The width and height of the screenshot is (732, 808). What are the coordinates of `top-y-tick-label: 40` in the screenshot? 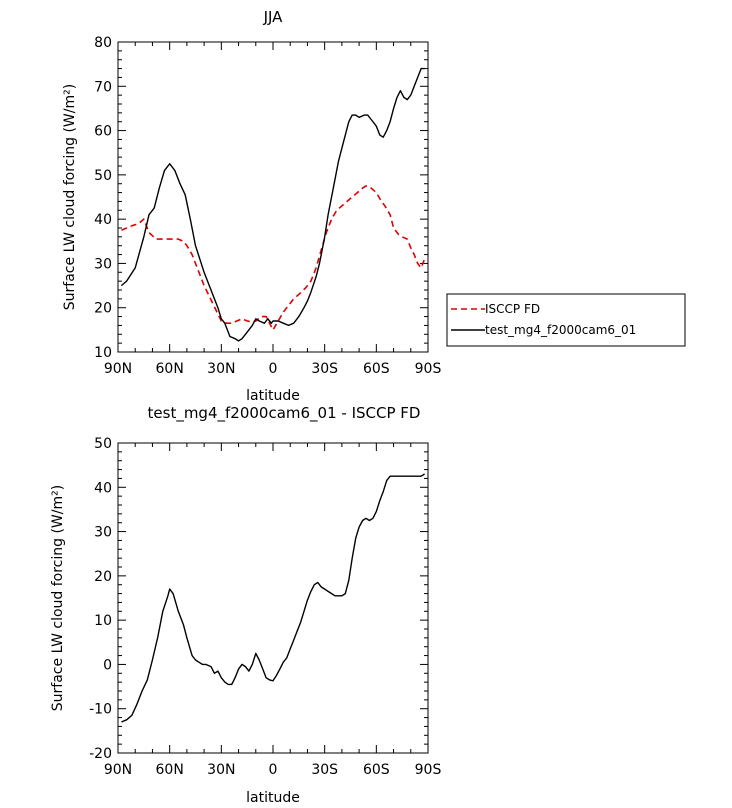 It's located at (103, 220).